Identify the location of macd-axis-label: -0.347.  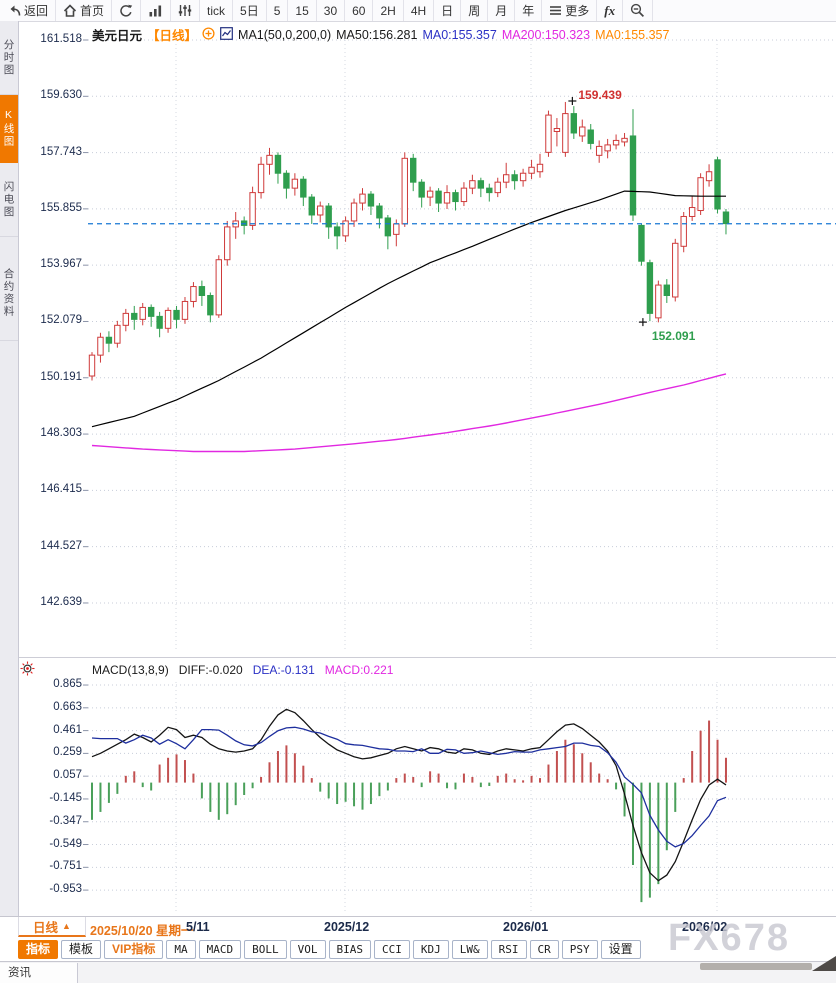
(65, 820).